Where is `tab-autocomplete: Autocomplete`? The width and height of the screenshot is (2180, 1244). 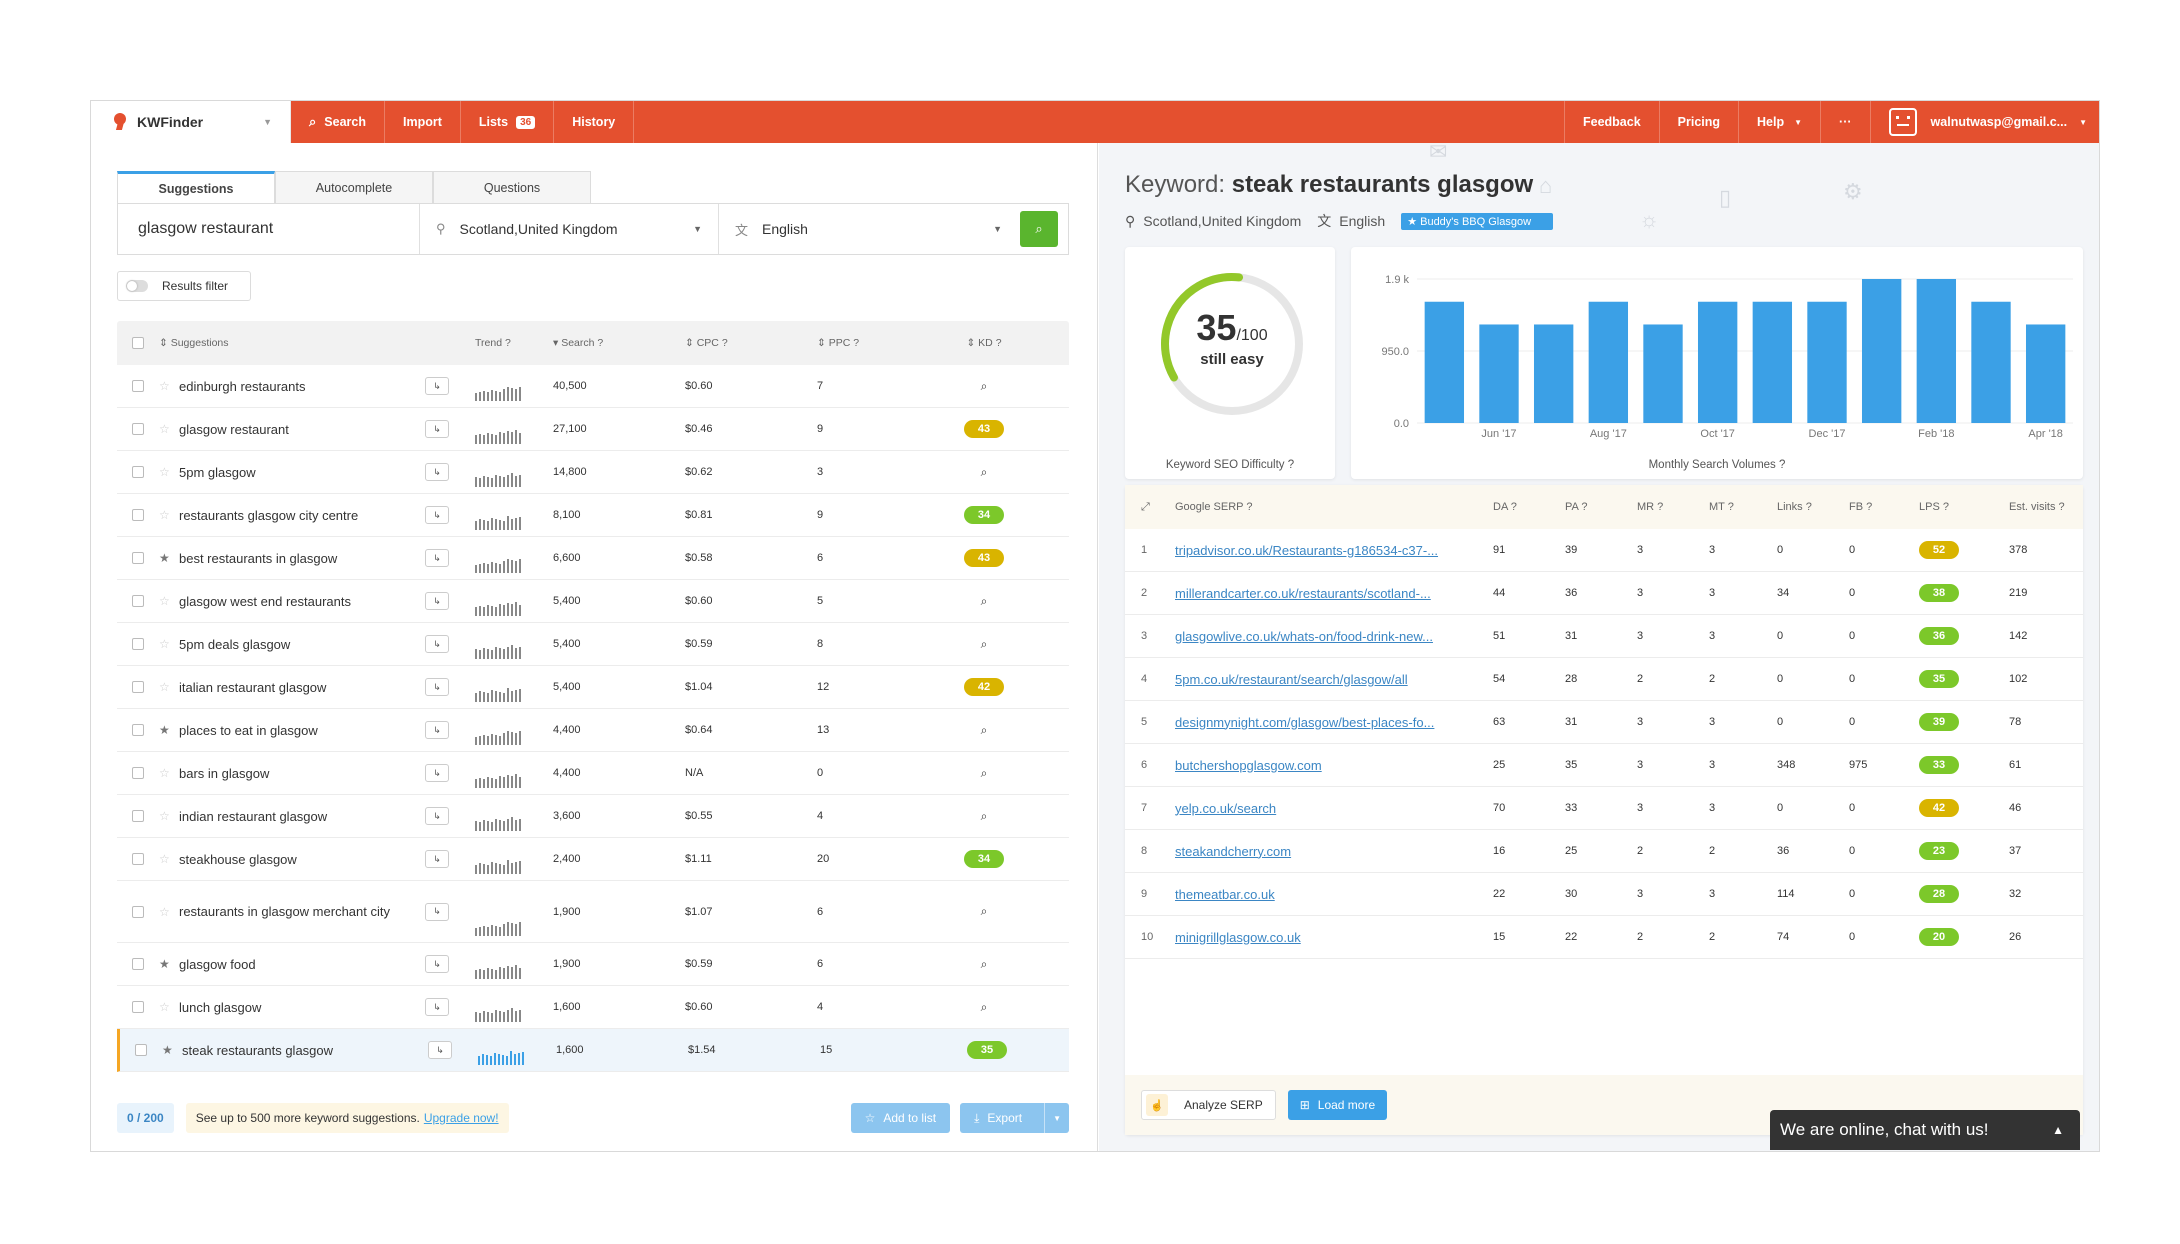 tab-autocomplete: Autocomplete is located at coordinates (354, 187).